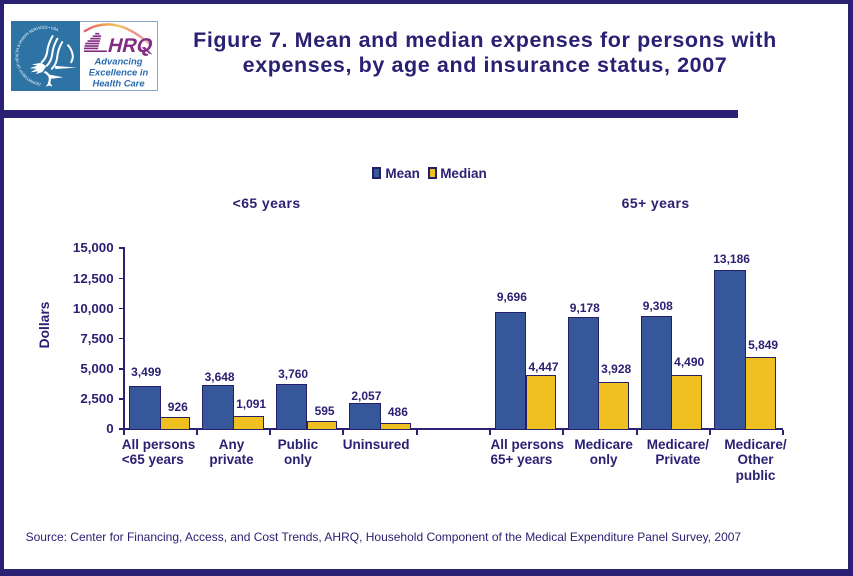  Describe the element at coordinates (119, 72) in the screenshot. I see `svg-text: Excellence in` at that location.